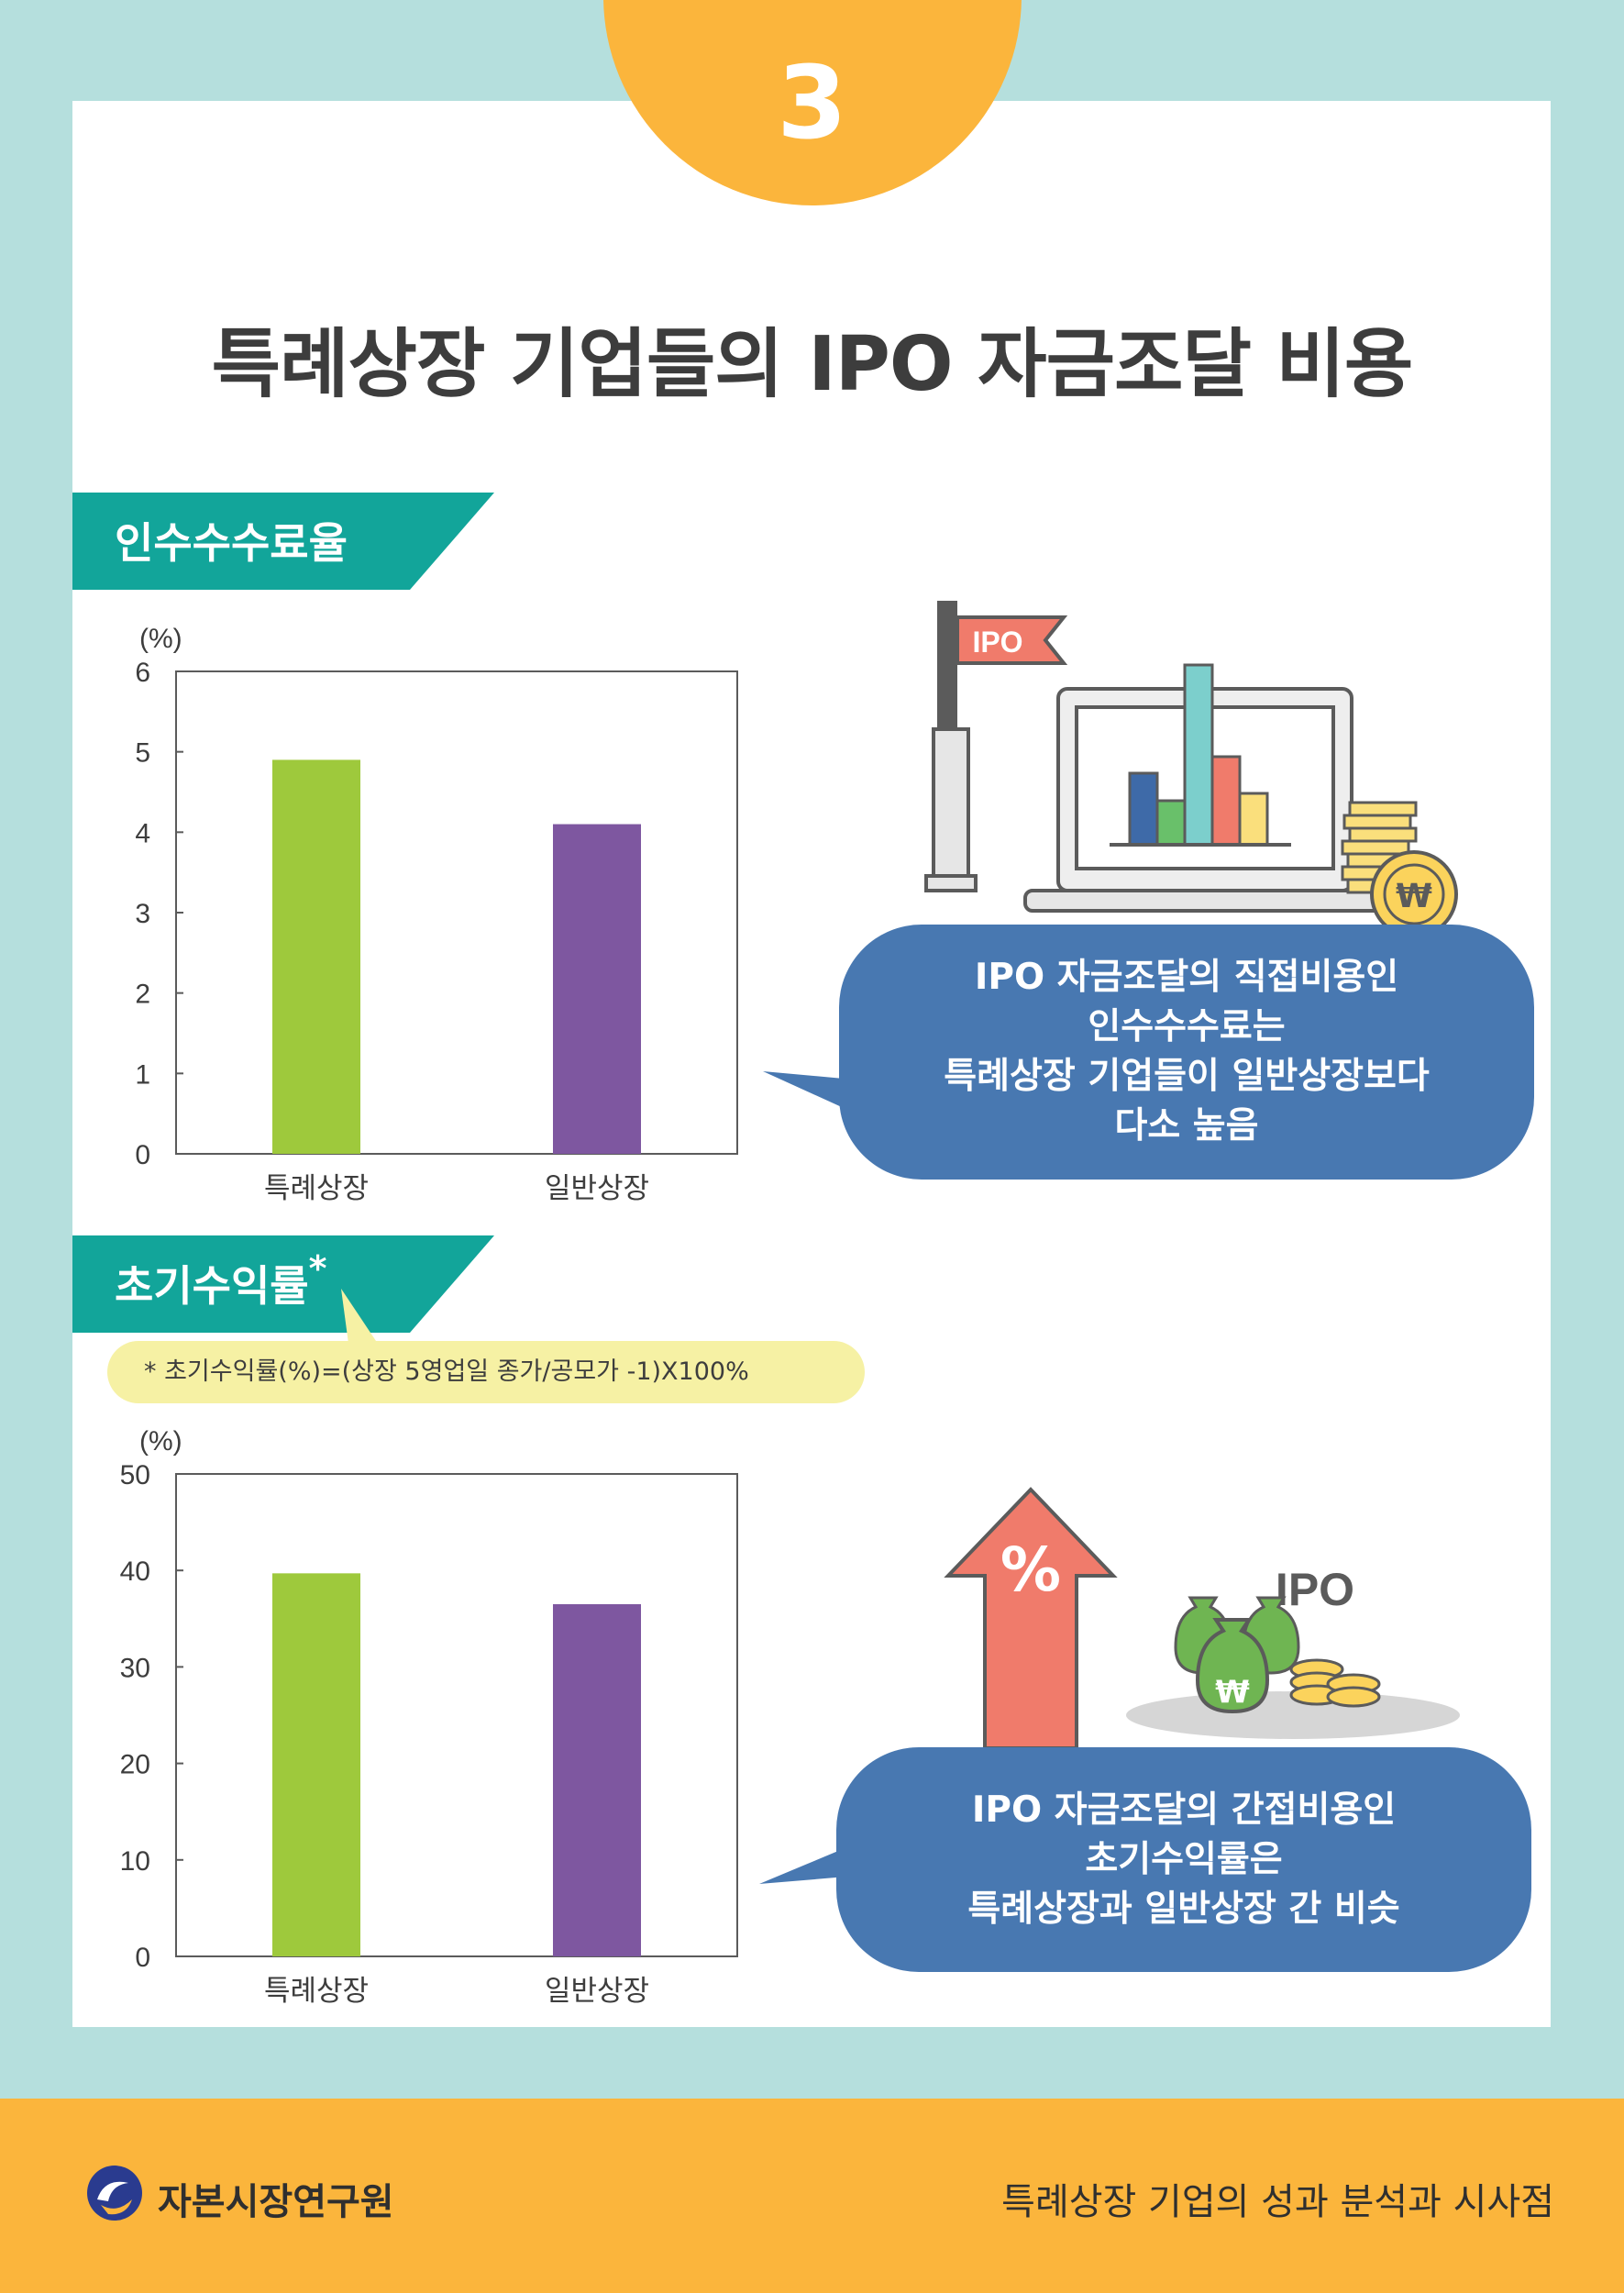 This screenshot has height=2293, width=1624. I want to click on bubble-line: IPO 자금조달의 직접비용인, so click(1186, 978).